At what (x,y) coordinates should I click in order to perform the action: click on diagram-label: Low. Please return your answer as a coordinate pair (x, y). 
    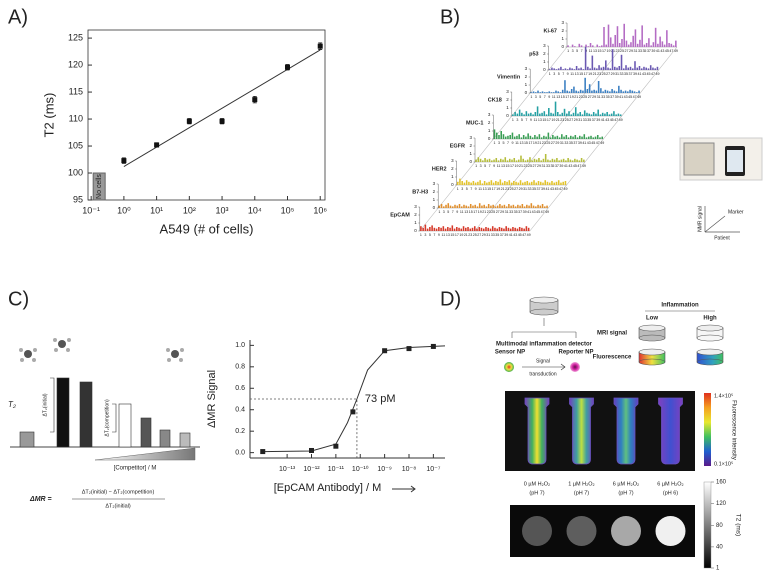
    Looking at the image, I should click on (652, 319).